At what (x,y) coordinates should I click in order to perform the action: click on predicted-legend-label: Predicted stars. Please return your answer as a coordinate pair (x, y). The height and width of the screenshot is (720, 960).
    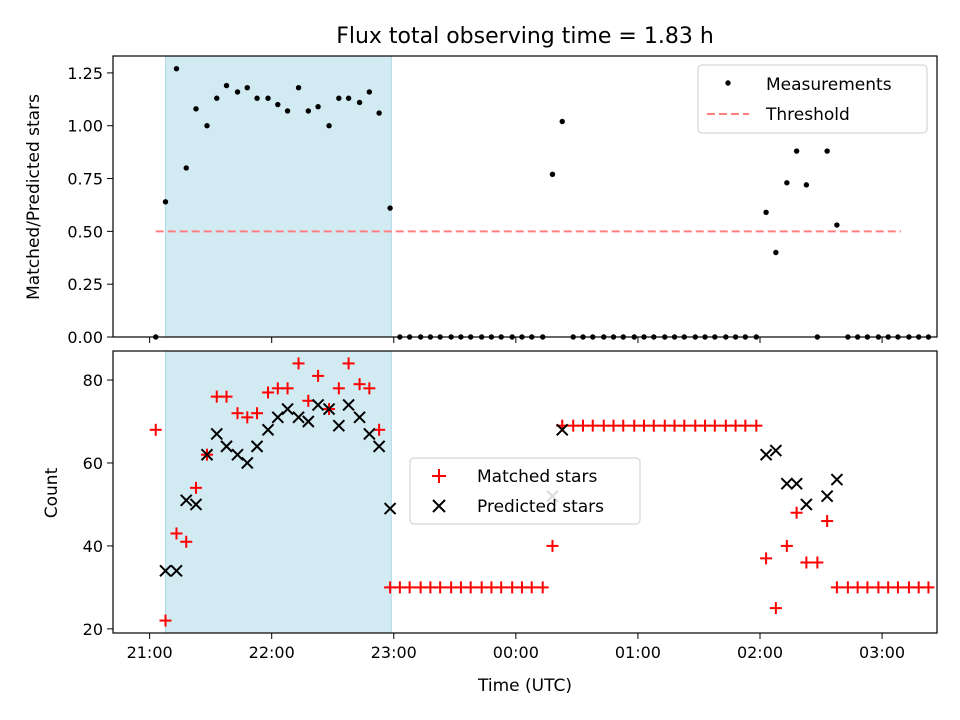
    Looking at the image, I should click on (540, 507).